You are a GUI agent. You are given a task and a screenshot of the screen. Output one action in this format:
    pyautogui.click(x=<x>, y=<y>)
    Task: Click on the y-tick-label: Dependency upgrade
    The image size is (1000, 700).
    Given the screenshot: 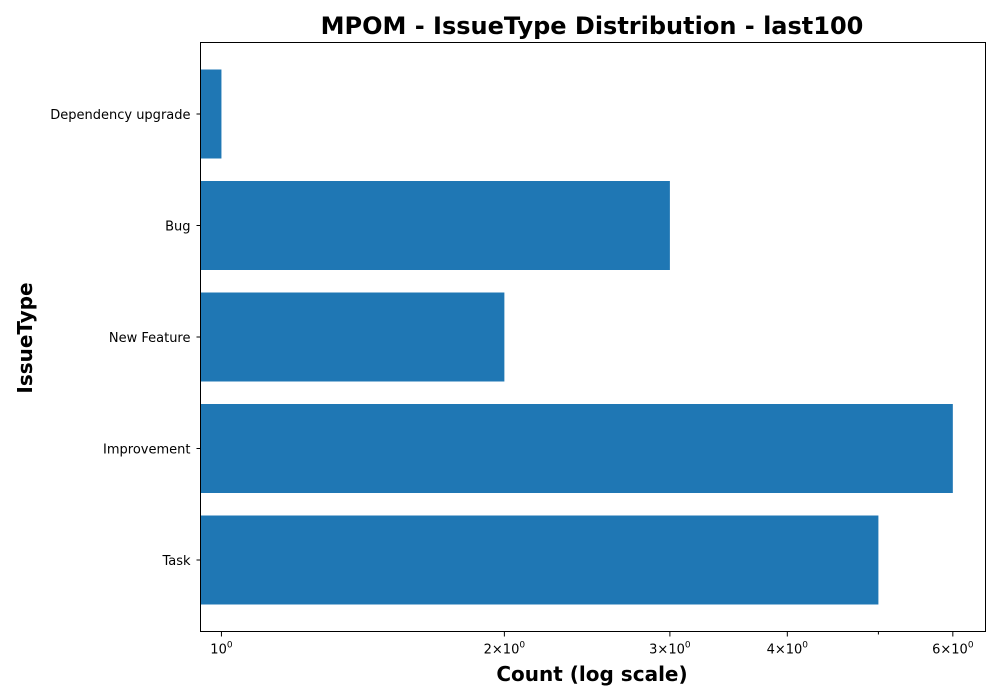 What is the action you would take?
    pyautogui.click(x=120, y=115)
    